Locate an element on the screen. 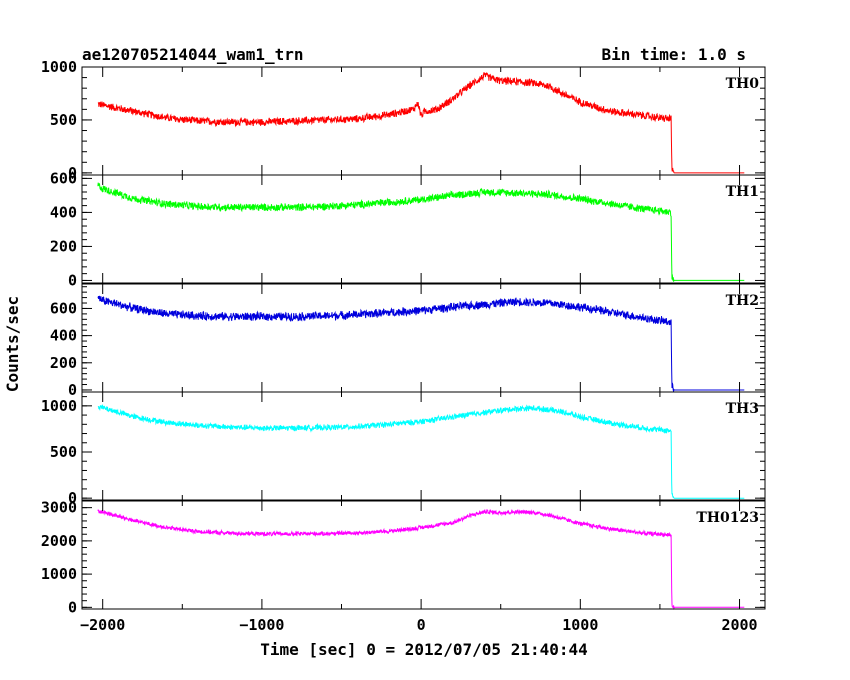  panel-th3: 0 500 1000 TH3 is located at coordinates (403, 449).